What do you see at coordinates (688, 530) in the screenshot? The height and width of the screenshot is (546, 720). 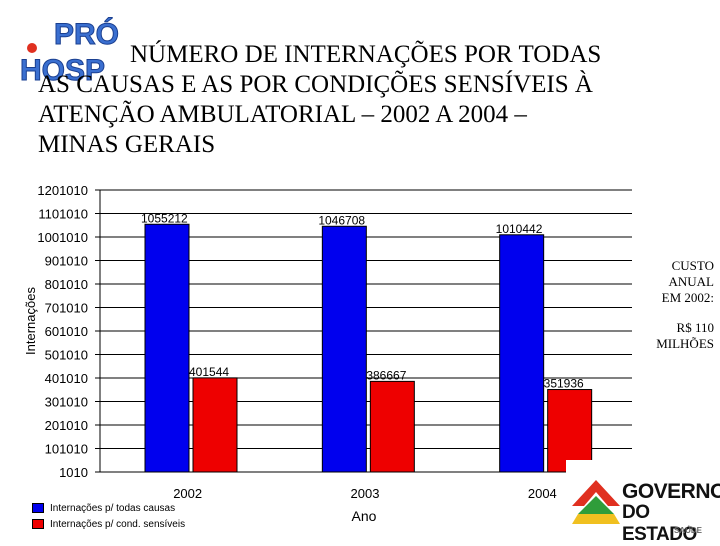 I see `governo-logo-line3: SAÚDE` at bounding box center [688, 530].